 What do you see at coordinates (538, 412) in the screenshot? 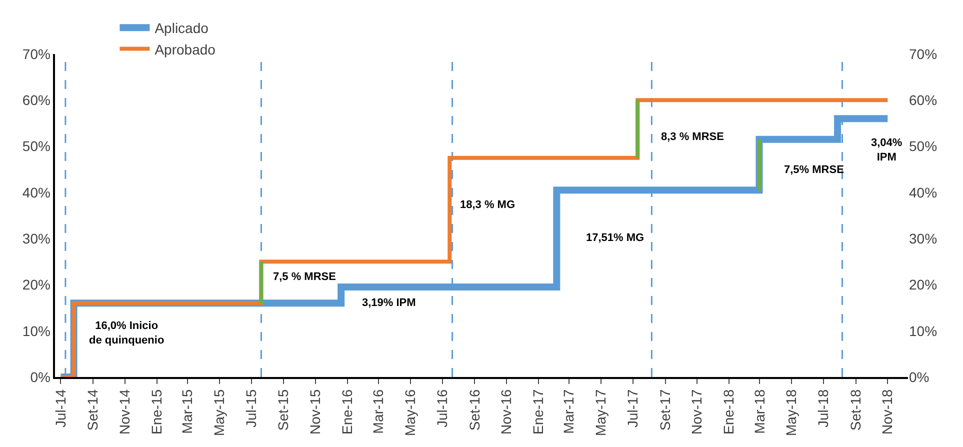
I see `x-tick-label: Ene-17` at bounding box center [538, 412].